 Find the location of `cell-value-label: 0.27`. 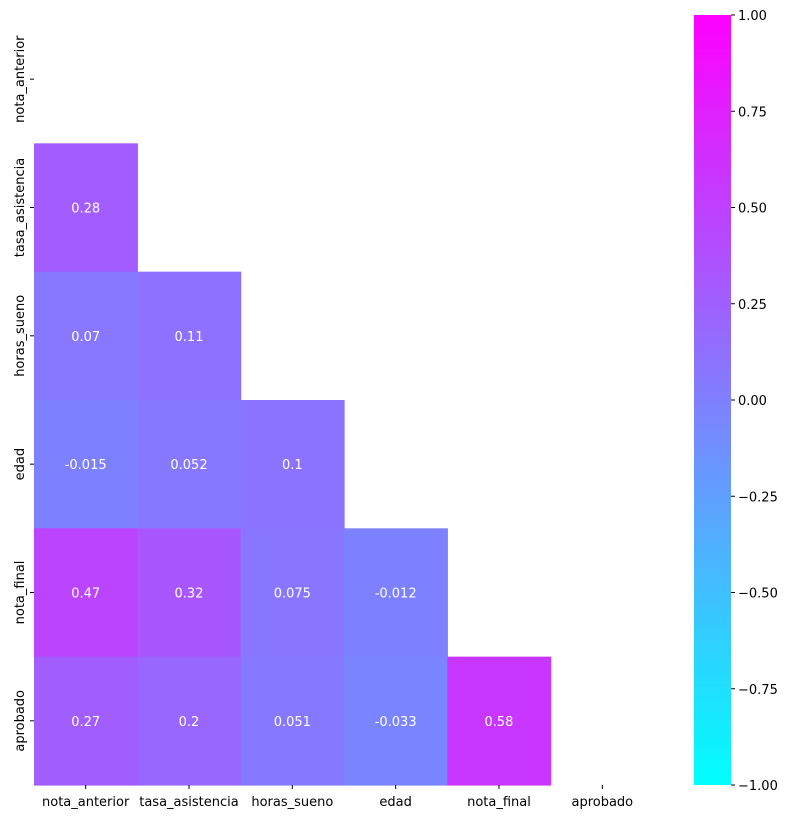

cell-value-label: 0.27 is located at coordinates (85, 722).